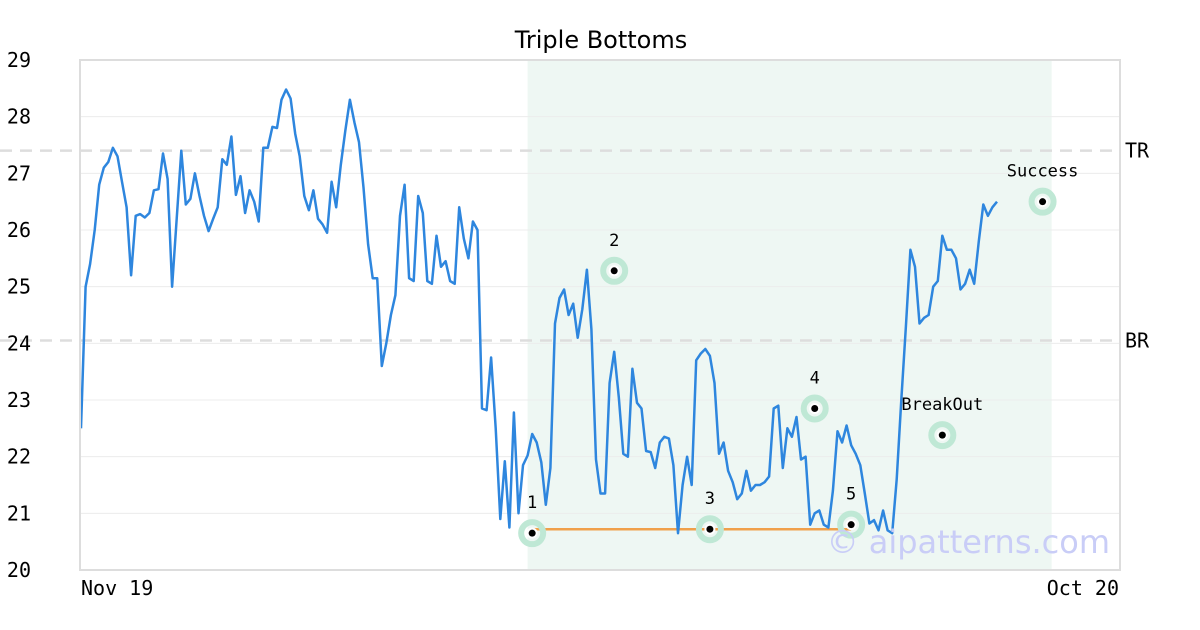 The width and height of the screenshot is (1200, 630). I want to click on y-tick-label: 29, so click(19, 60).